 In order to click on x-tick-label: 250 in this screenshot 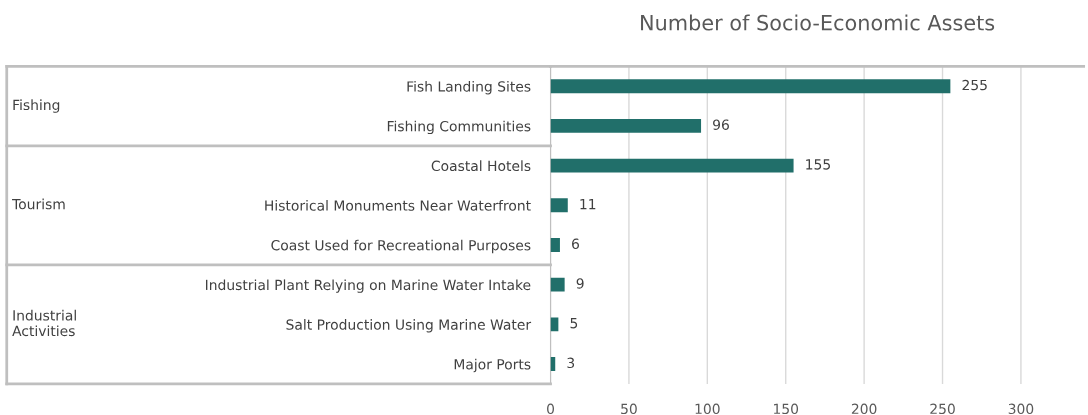, I will do `click(942, 409)`.